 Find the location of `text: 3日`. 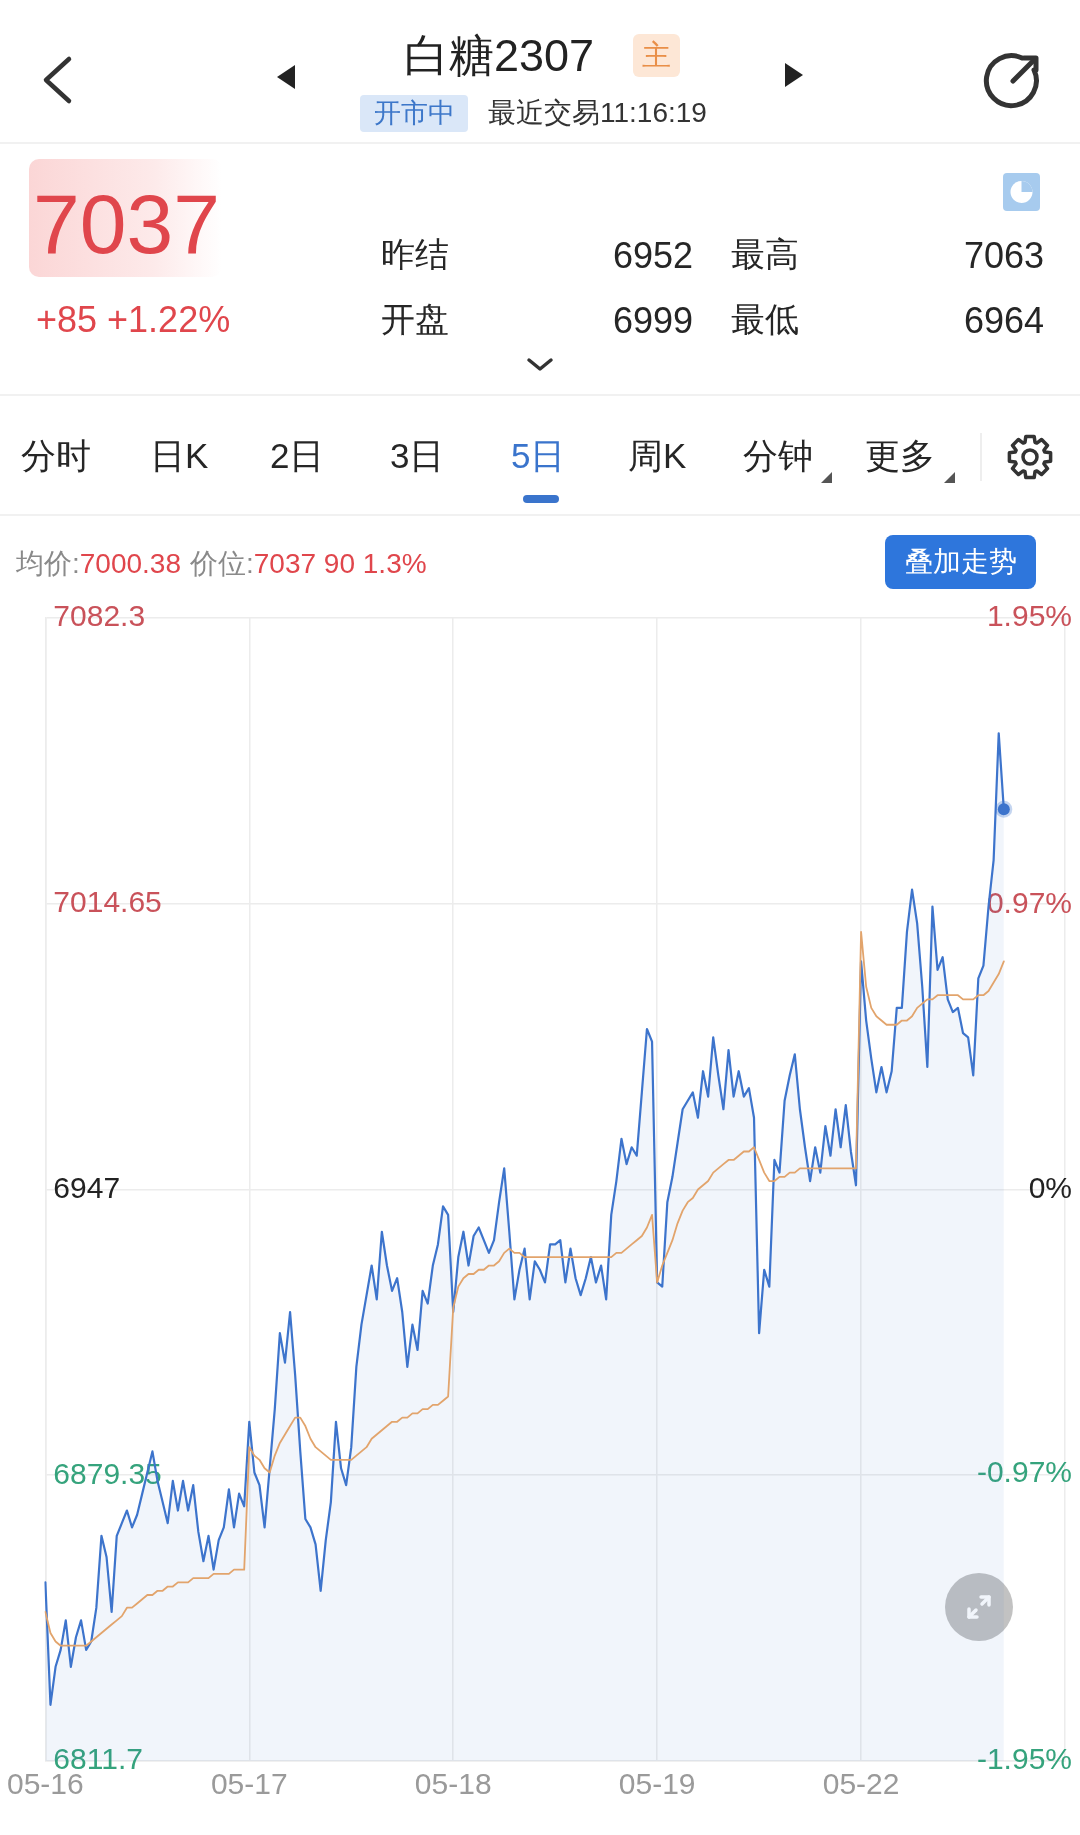

text: 3日 is located at coordinates (417, 456).